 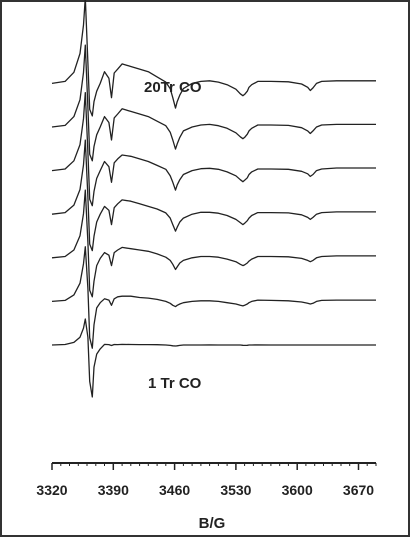 What do you see at coordinates (51, 490) in the screenshot?
I see `x-tick-label: 3320` at bounding box center [51, 490].